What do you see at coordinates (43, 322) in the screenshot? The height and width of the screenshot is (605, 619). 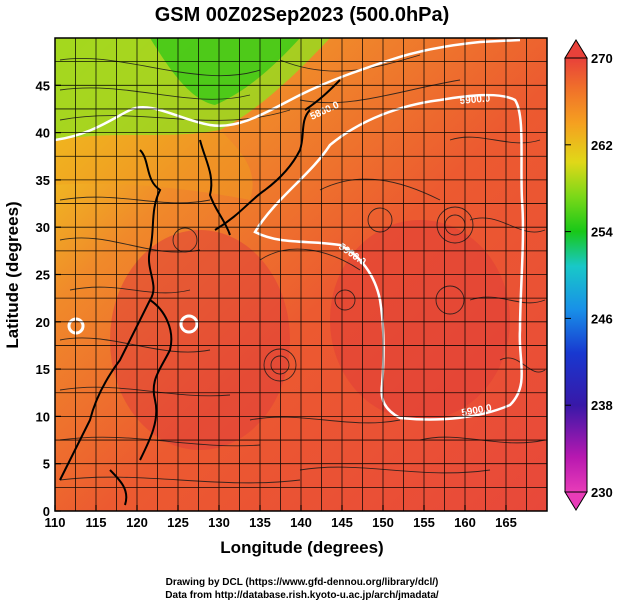 I see `y-tick-label: 20` at bounding box center [43, 322].